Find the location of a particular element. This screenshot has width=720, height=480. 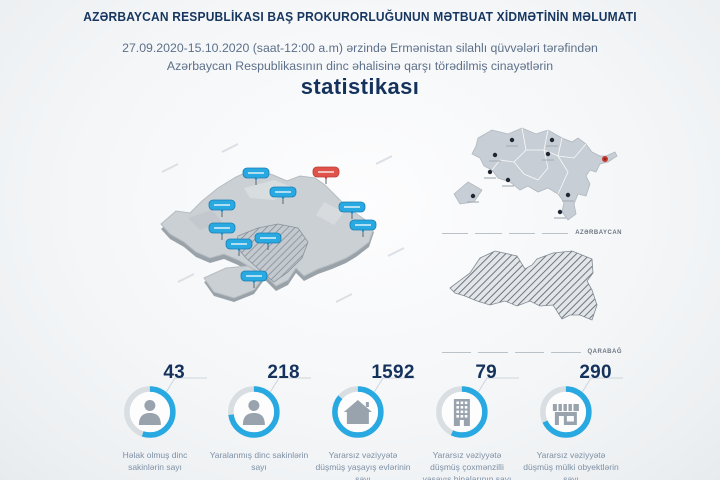

frontline-regions-map-svg is located at coordinates (282, 223).